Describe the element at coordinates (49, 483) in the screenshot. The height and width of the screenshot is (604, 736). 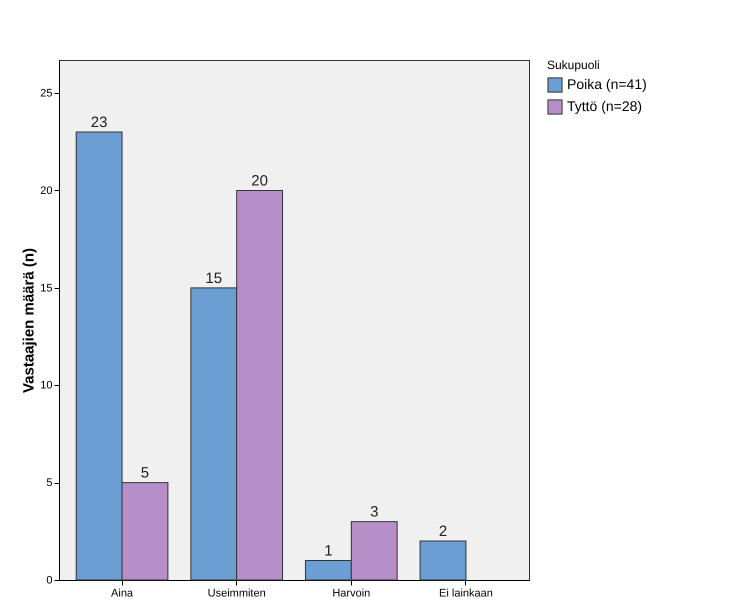
I see `y-tick-label: 5` at that location.